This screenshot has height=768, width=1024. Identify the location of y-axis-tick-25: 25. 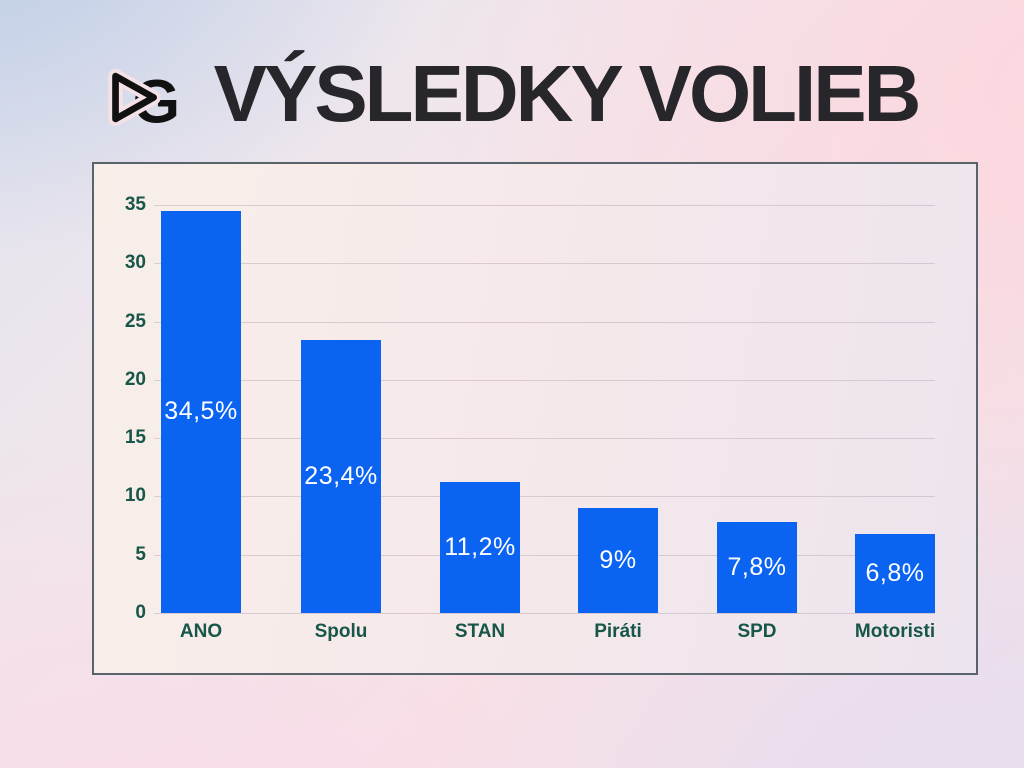
(135, 321).